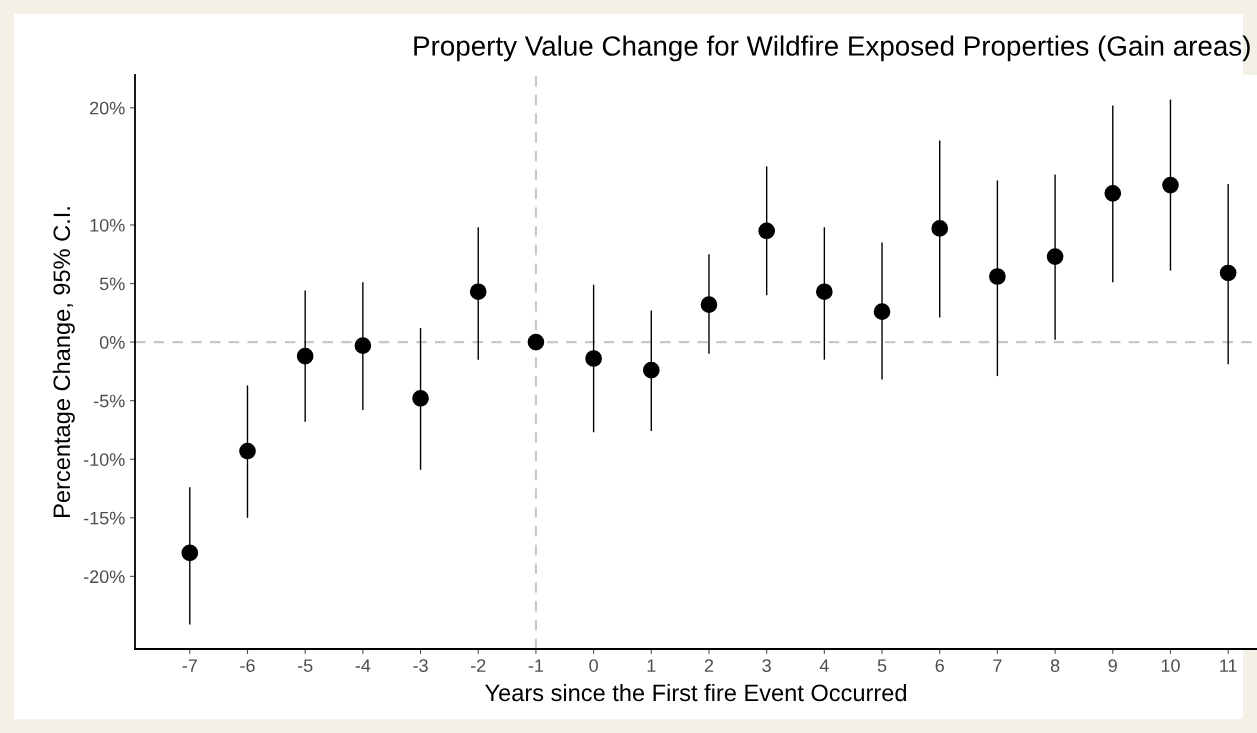  What do you see at coordinates (420, 665) in the screenshot?
I see `x-tick-label: -3` at bounding box center [420, 665].